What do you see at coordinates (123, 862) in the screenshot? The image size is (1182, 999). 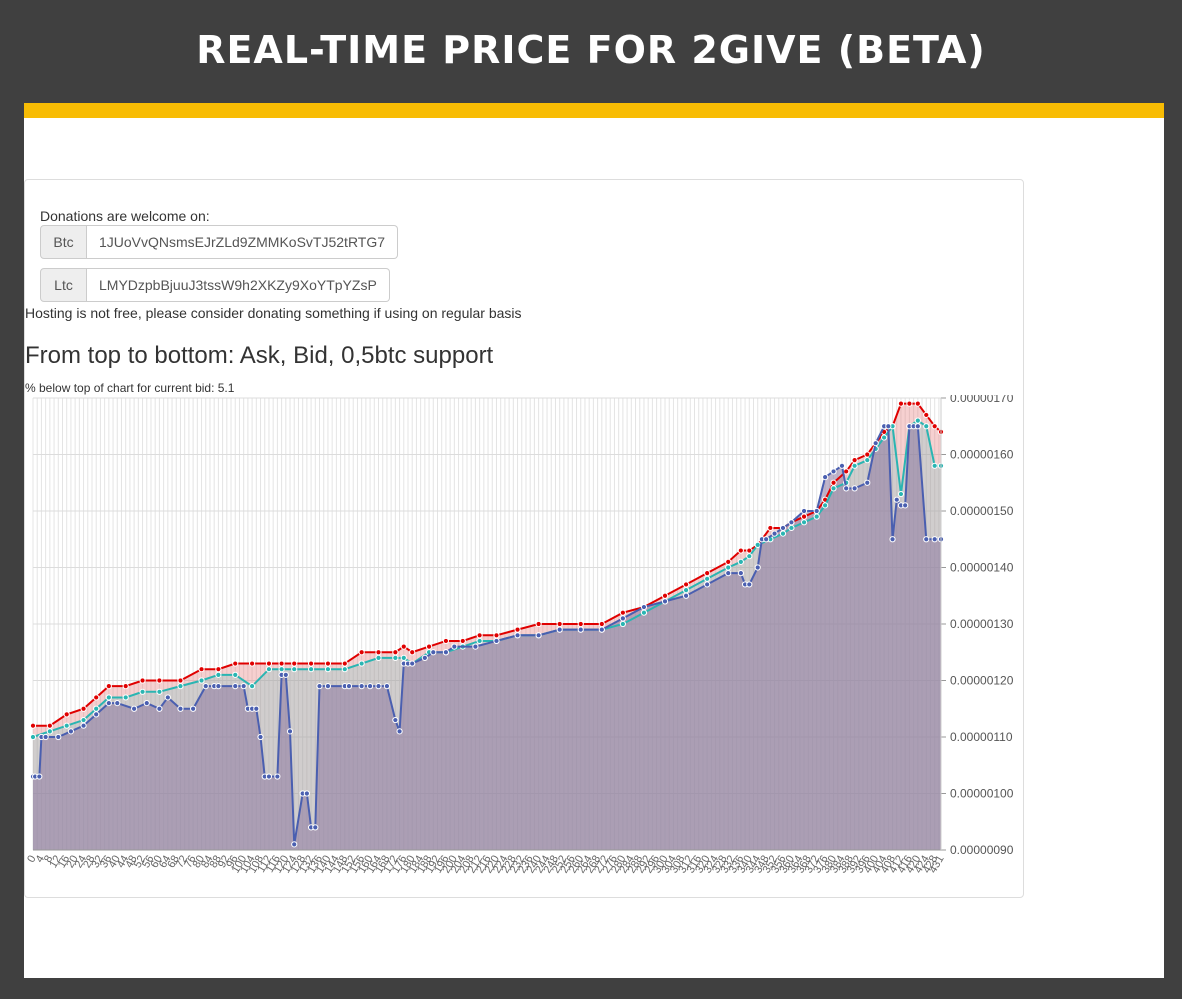 I see `x-tick-label: 44` at bounding box center [123, 862].